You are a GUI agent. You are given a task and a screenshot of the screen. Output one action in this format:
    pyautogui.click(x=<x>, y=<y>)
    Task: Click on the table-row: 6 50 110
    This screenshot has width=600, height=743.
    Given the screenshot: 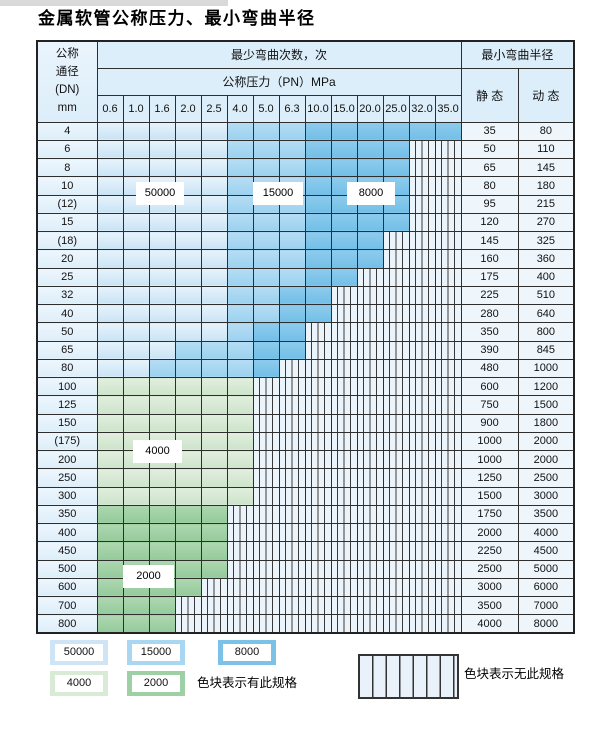 What is the action you would take?
    pyautogui.click(x=305, y=149)
    